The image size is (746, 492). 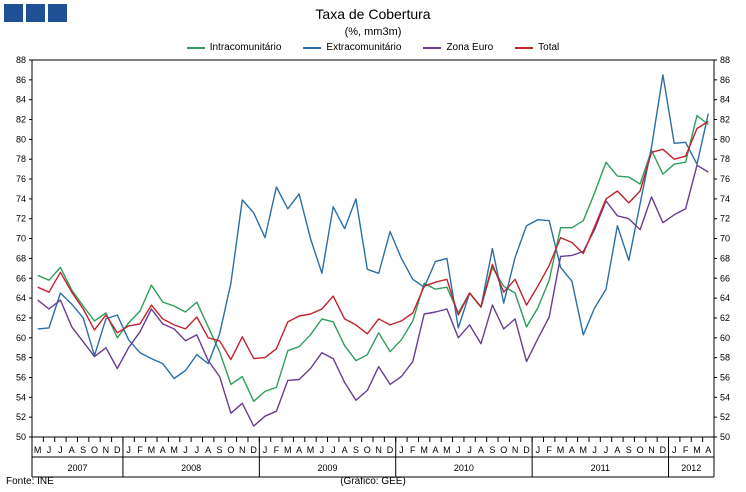 I want to click on year-label: 2008, so click(x=191, y=468).